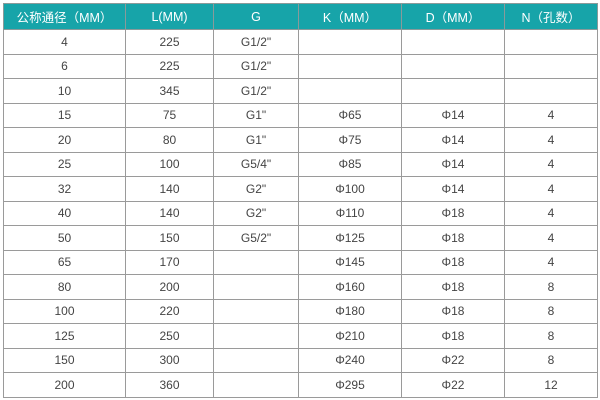  Describe the element at coordinates (551, 16) in the screenshot. I see `column-header-hole-count: N（孔数）` at that location.